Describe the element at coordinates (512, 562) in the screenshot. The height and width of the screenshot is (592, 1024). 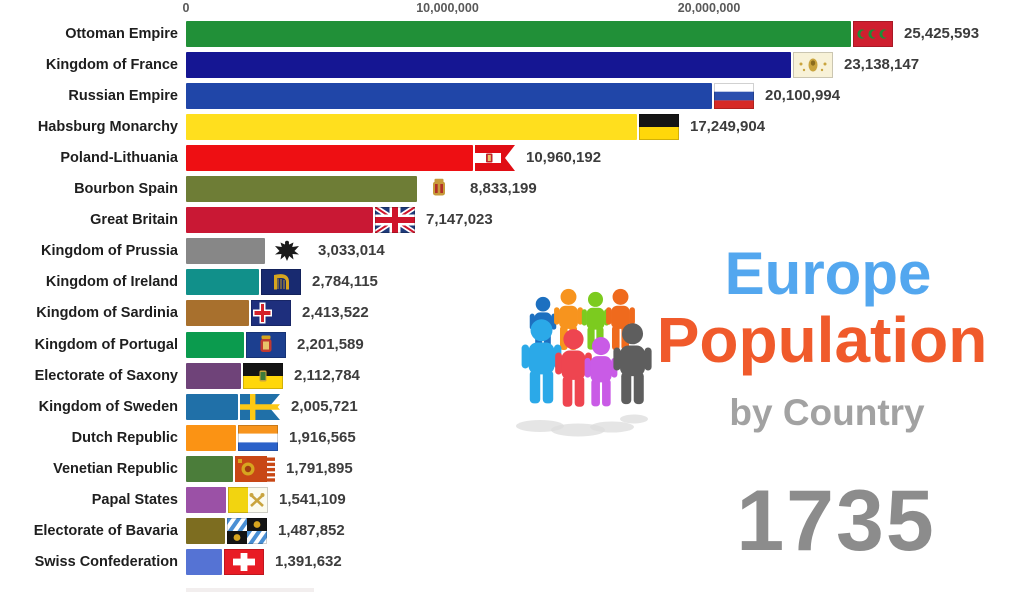
I see `bar-row: Swiss Confederation 1,391,632` at that location.